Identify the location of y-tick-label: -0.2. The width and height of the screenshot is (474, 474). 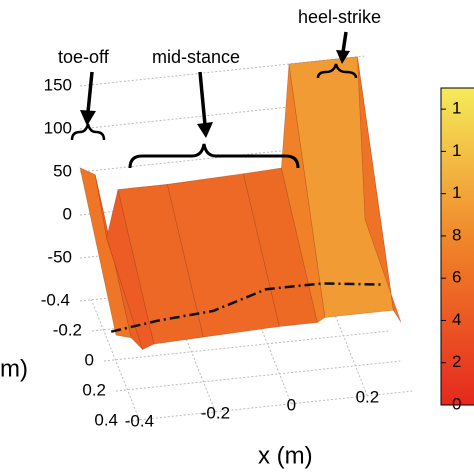
(67, 329).